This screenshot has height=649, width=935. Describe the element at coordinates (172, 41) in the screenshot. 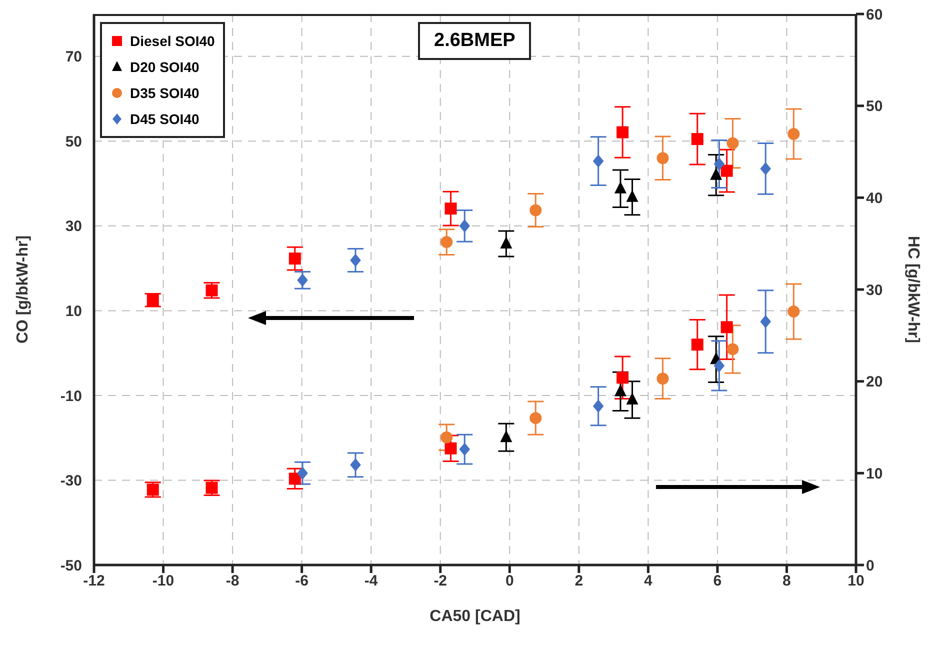

I see `legend-label: Diesel SOI40` at that location.